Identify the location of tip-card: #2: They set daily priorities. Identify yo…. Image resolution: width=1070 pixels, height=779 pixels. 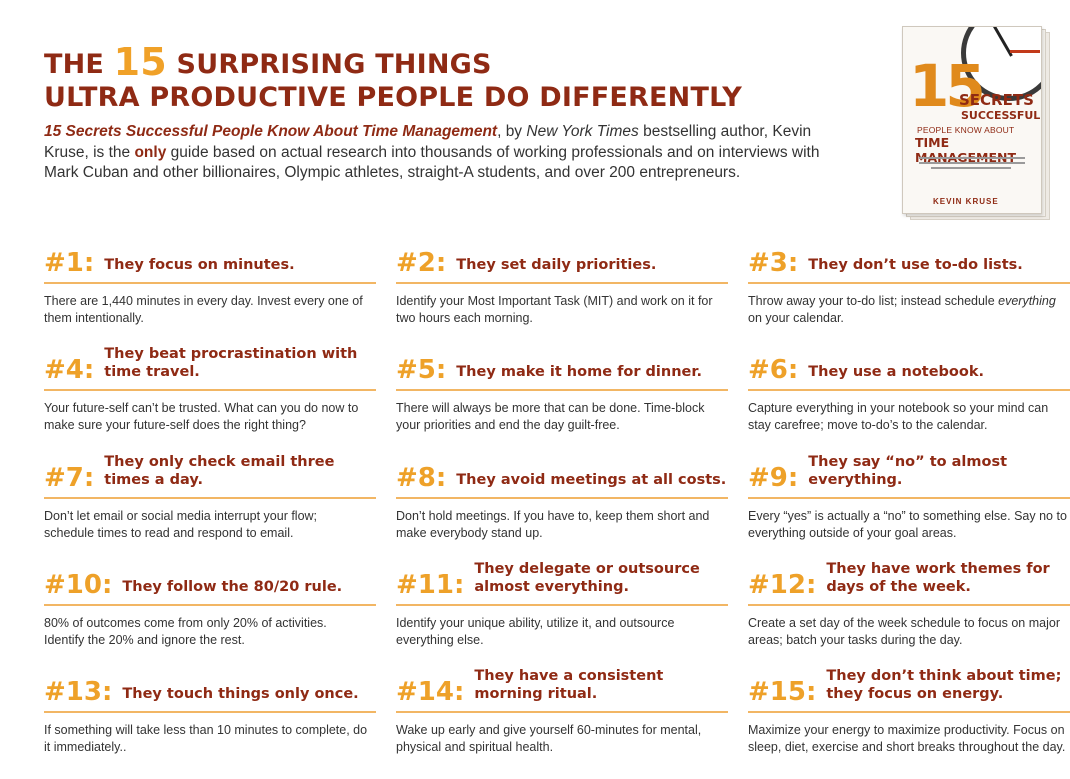
(562, 281).